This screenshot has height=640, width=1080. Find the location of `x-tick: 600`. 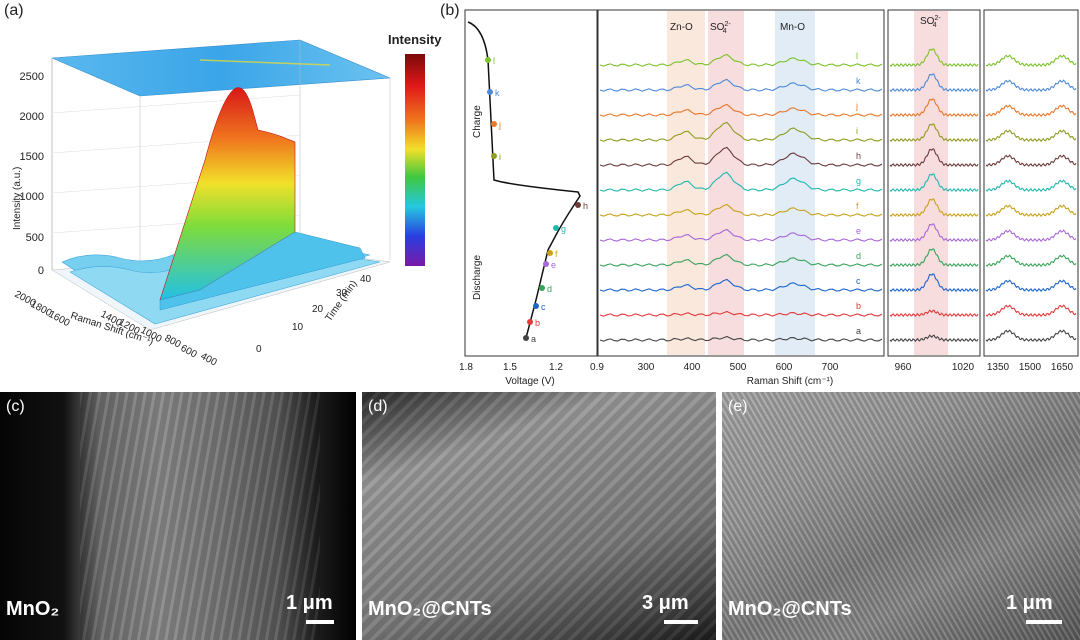

x-tick: 600 is located at coordinates (189, 352).